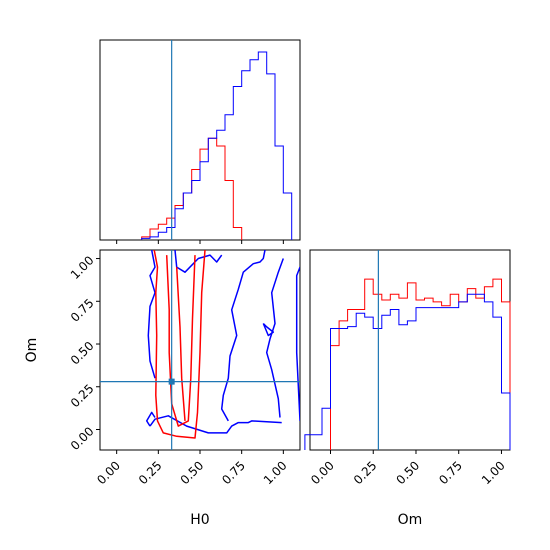  What do you see at coordinates (322, 472) in the screenshot?
I see `x-om-tick-label-0: 0.00` at bounding box center [322, 472].